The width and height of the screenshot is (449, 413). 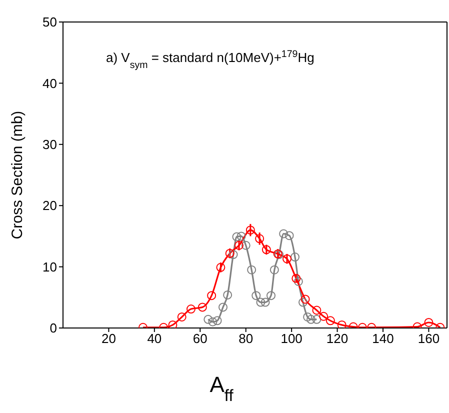 I want to click on y-tick-label: 40, so click(x=49, y=83).